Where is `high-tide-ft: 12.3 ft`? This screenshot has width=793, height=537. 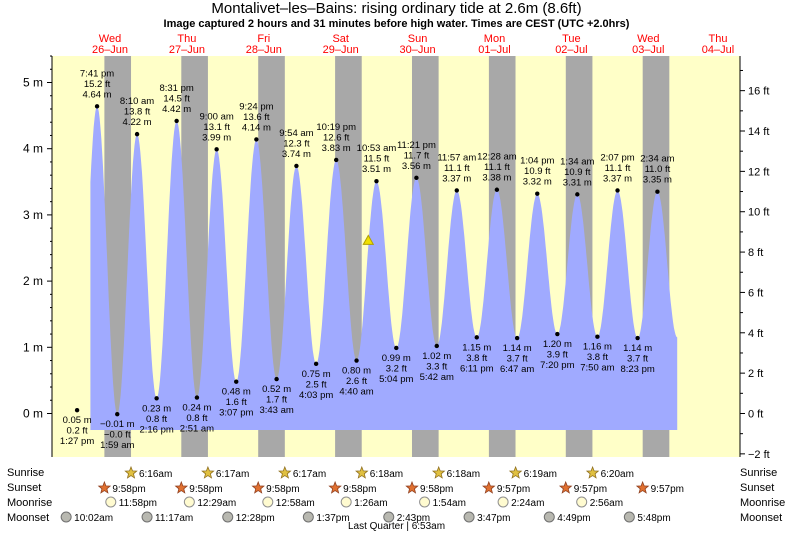
high-tide-ft: 12.3 ft is located at coordinates (296, 143).